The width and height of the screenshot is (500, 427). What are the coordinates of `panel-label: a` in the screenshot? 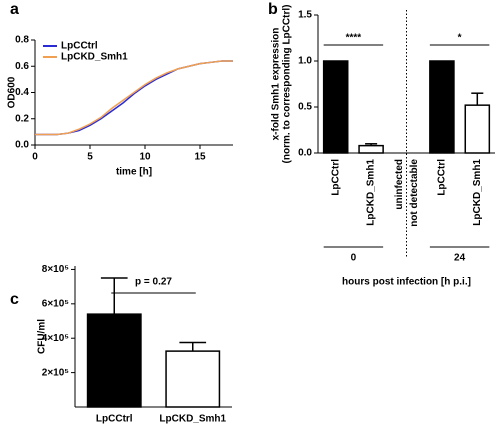 It's located at (14, 9).